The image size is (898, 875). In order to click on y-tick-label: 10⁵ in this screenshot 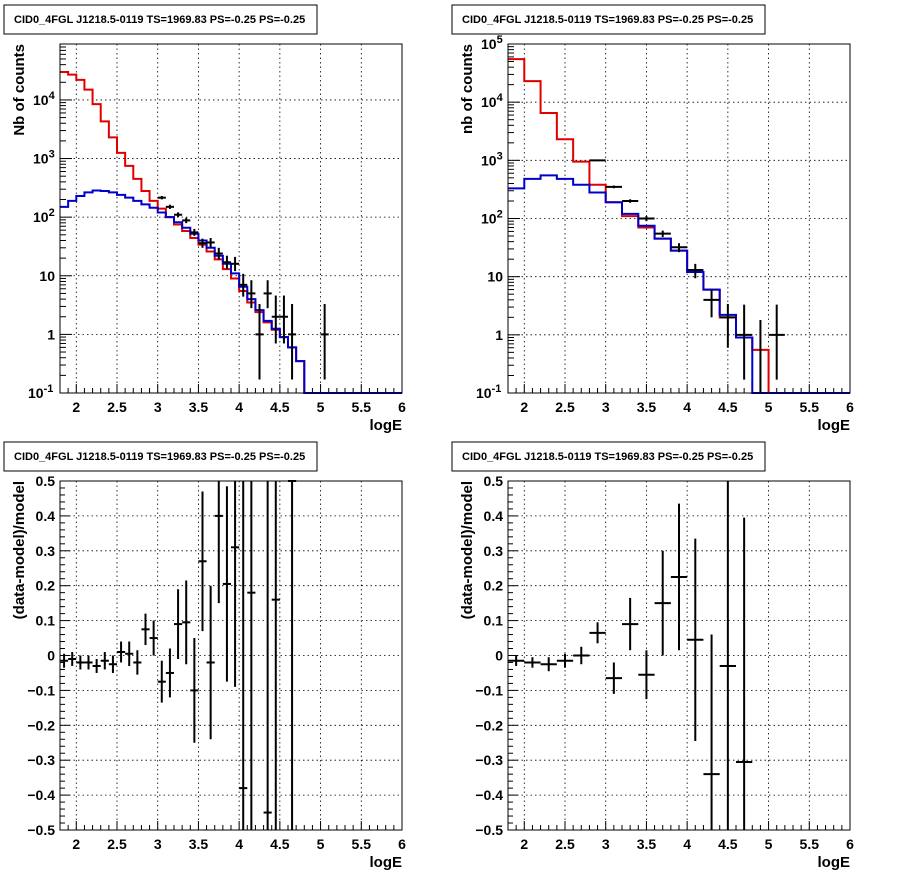, I will do `click(492, 43)`.